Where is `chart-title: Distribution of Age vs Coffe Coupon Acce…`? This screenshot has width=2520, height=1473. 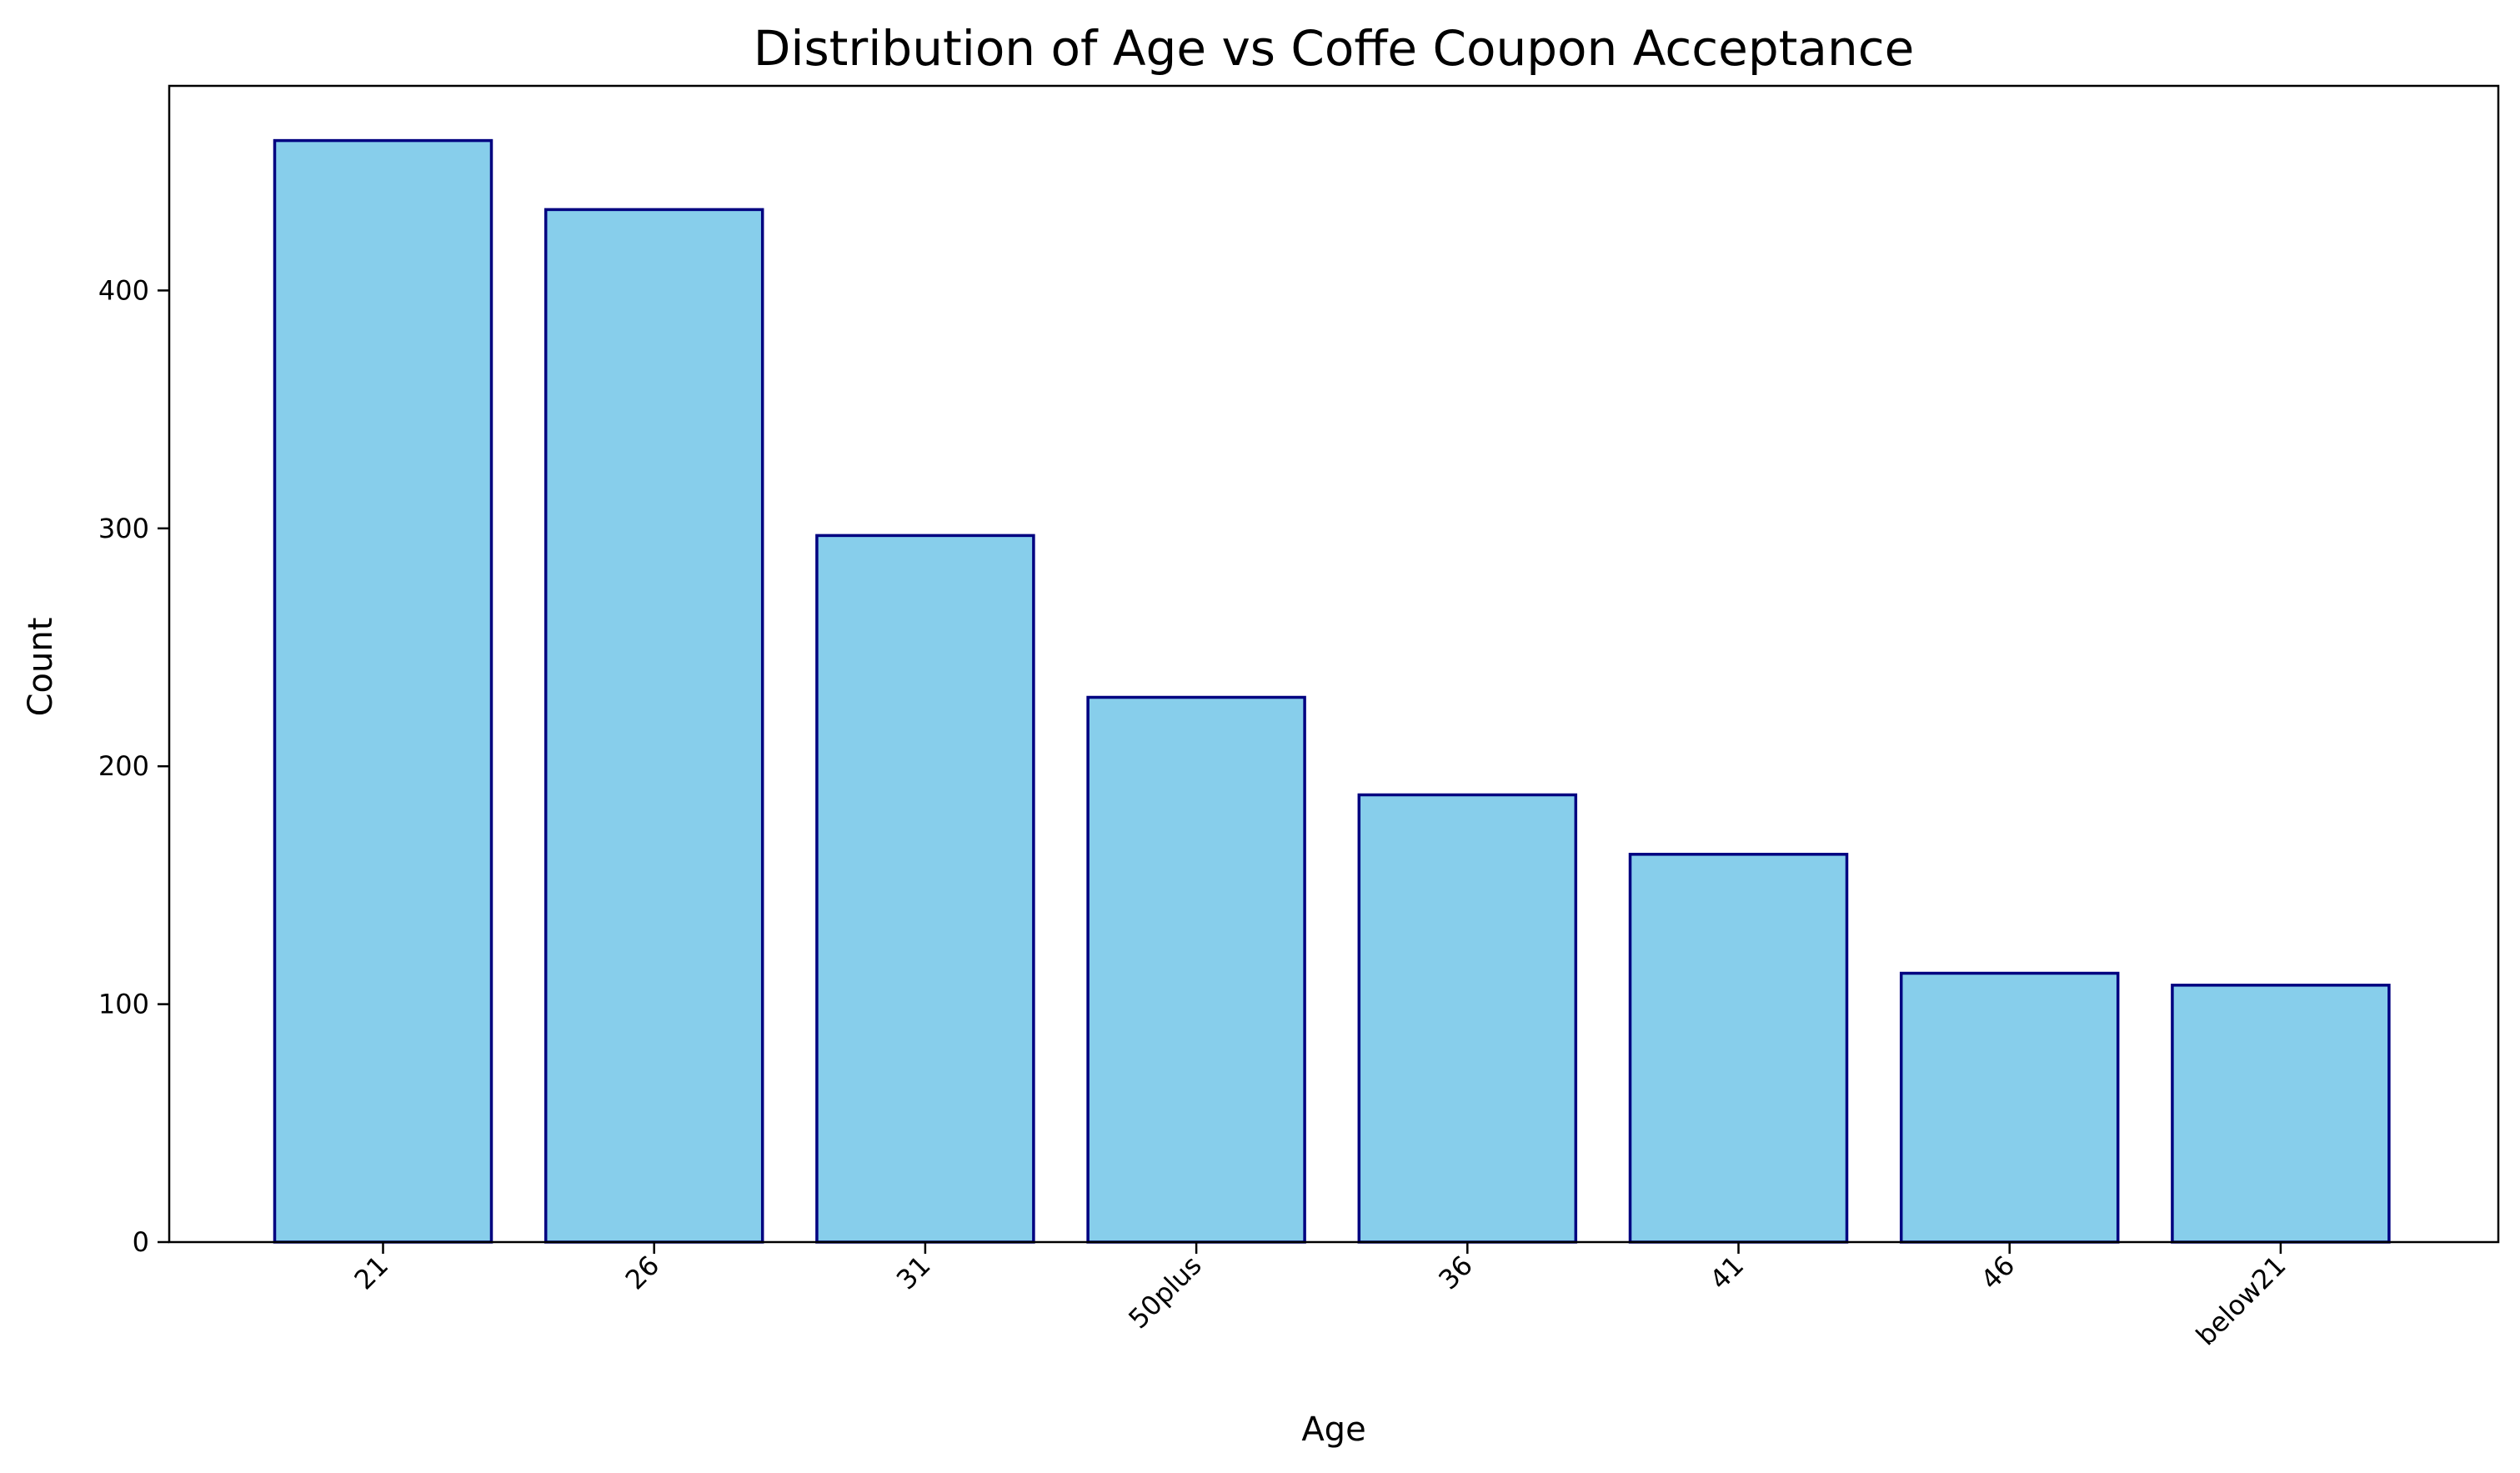 chart-title: Distribution of Age vs Coffe Coupon Acce… is located at coordinates (1334, 48).